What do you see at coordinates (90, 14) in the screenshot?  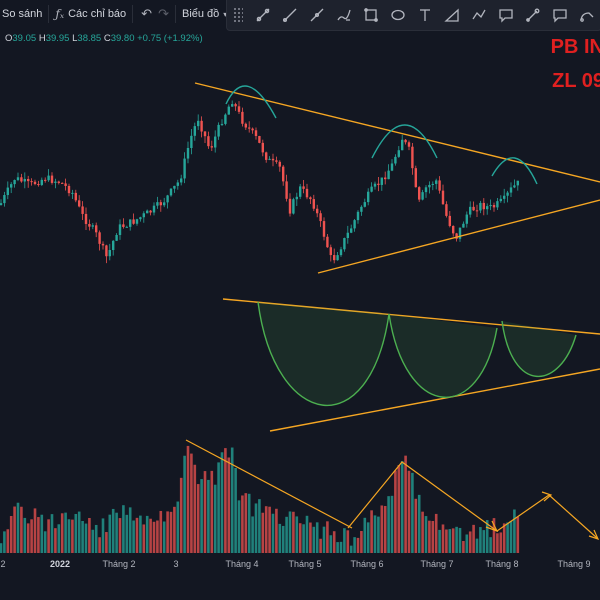 I see `indicators-button: ƒₓ Các chỉ báo` at bounding box center [90, 14].